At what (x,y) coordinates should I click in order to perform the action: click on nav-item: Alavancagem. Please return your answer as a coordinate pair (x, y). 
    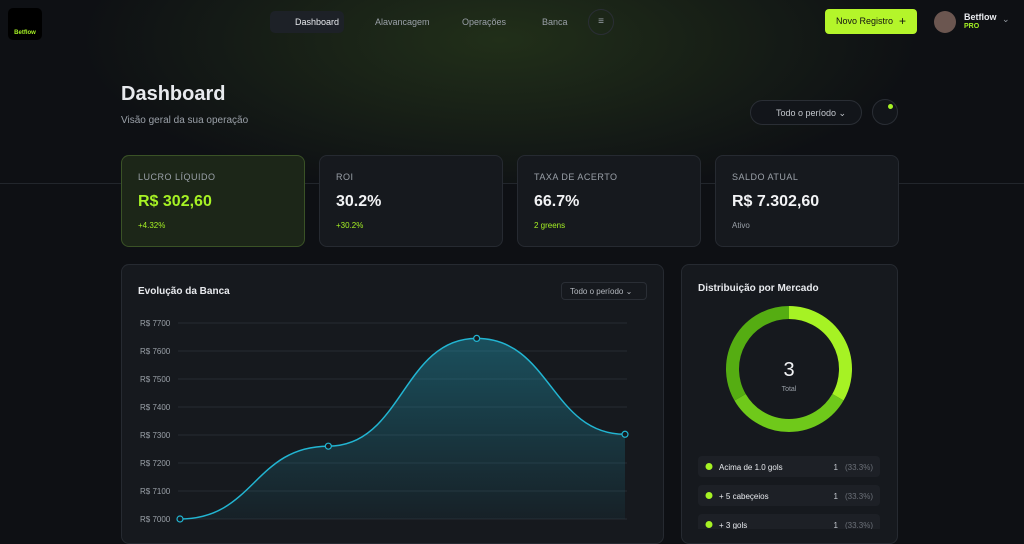
    Looking at the image, I should click on (402, 22).